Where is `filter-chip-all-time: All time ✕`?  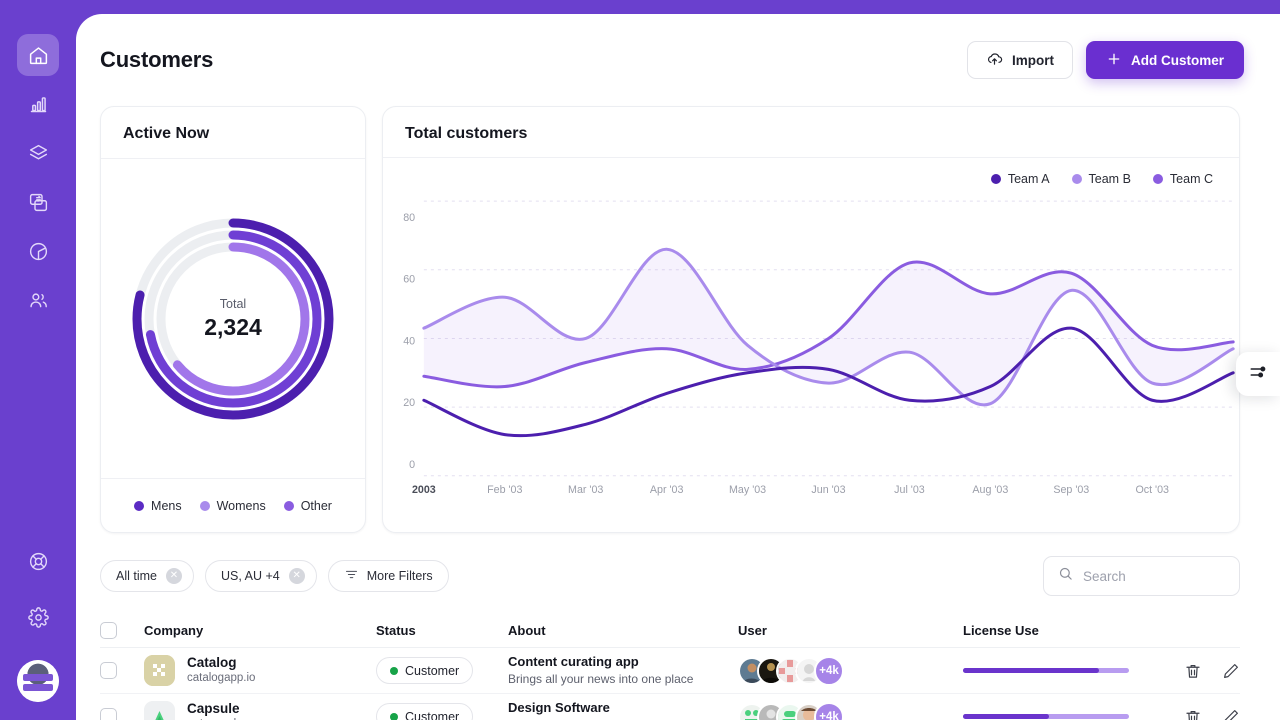 filter-chip-all-time: All time ✕ is located at coordinates (147, 576).